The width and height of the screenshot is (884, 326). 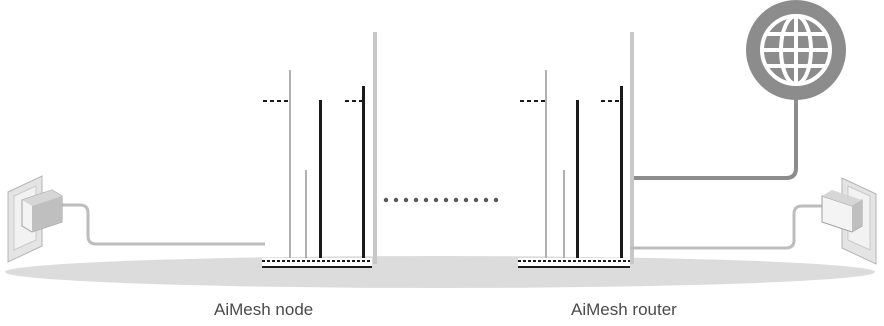 What do you see at coordinates (440, 272) in the screenshot?
I see `floor-shadow` at bounding box center [440, 272].